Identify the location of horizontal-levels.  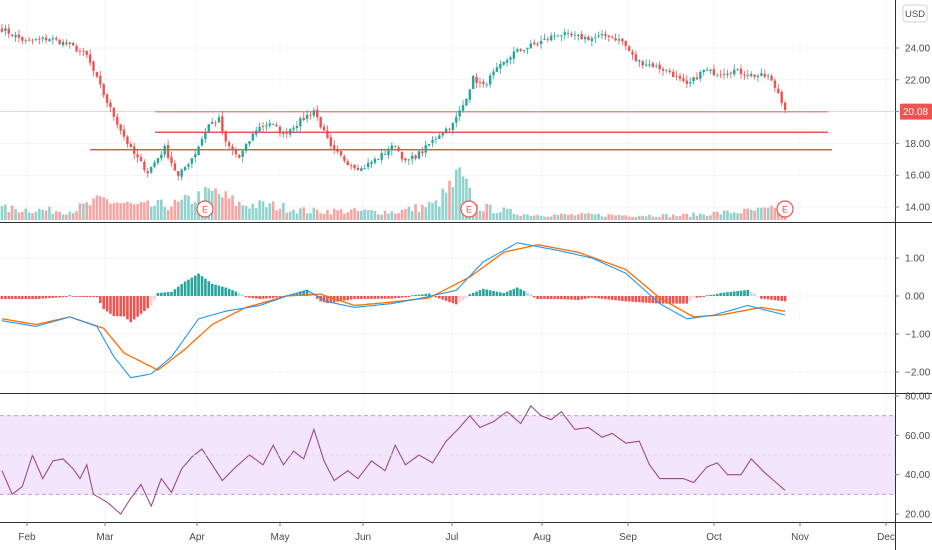
(447, 130).